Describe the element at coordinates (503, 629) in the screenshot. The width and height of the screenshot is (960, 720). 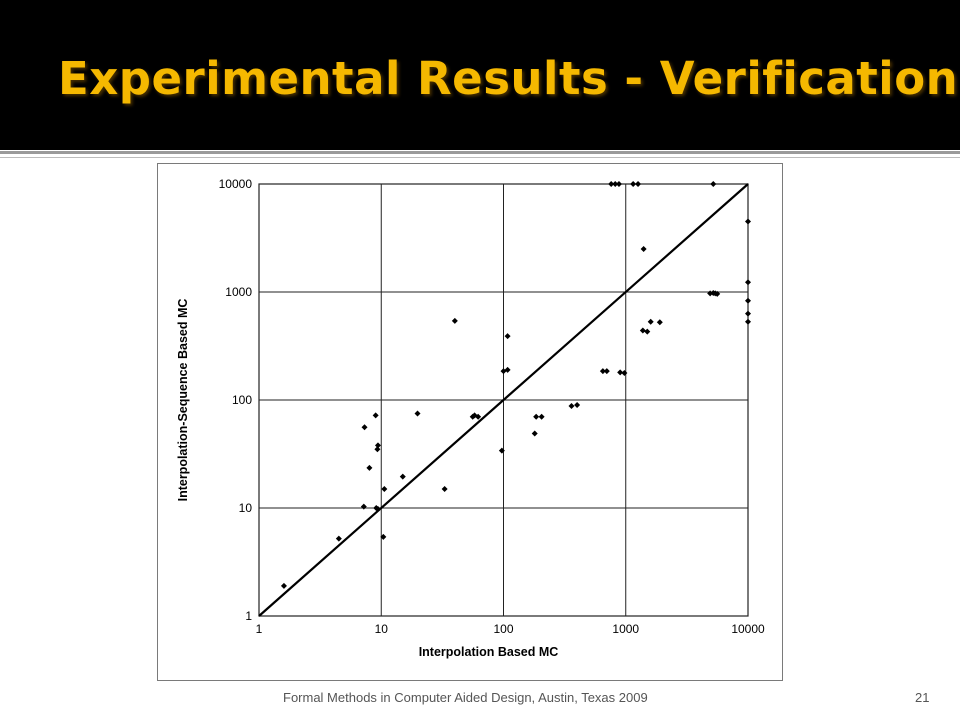
I see `x-tick-label: 100` at that location.